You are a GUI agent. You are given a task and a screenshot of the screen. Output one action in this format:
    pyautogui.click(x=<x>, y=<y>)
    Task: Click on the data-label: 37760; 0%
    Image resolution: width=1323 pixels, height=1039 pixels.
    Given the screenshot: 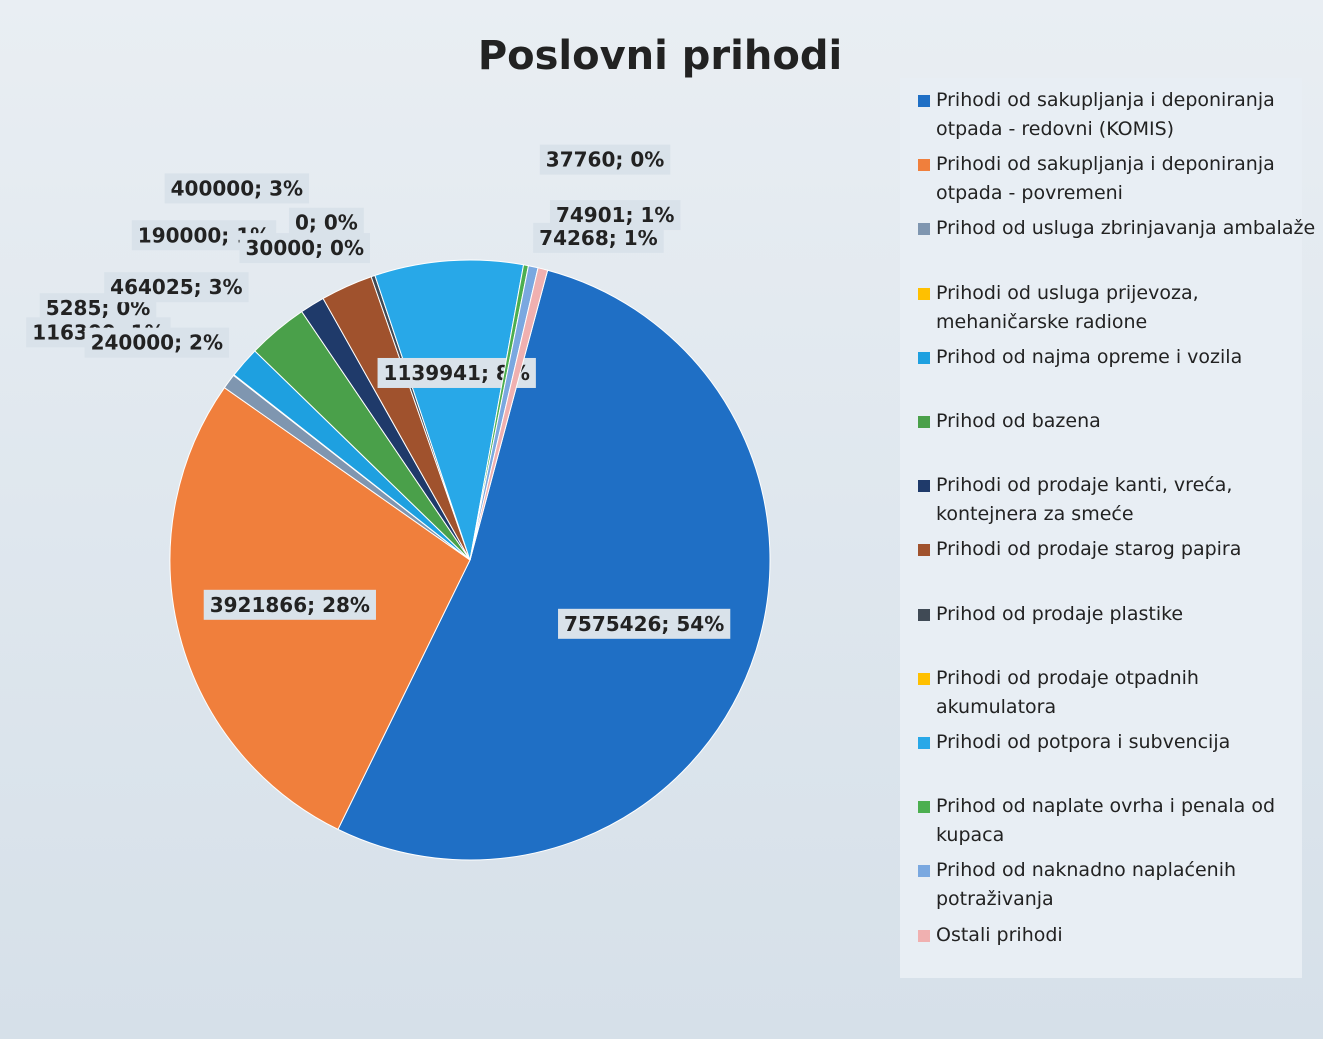 What is the action you would take?
    pyautogui.click(x=605, y=160)
    